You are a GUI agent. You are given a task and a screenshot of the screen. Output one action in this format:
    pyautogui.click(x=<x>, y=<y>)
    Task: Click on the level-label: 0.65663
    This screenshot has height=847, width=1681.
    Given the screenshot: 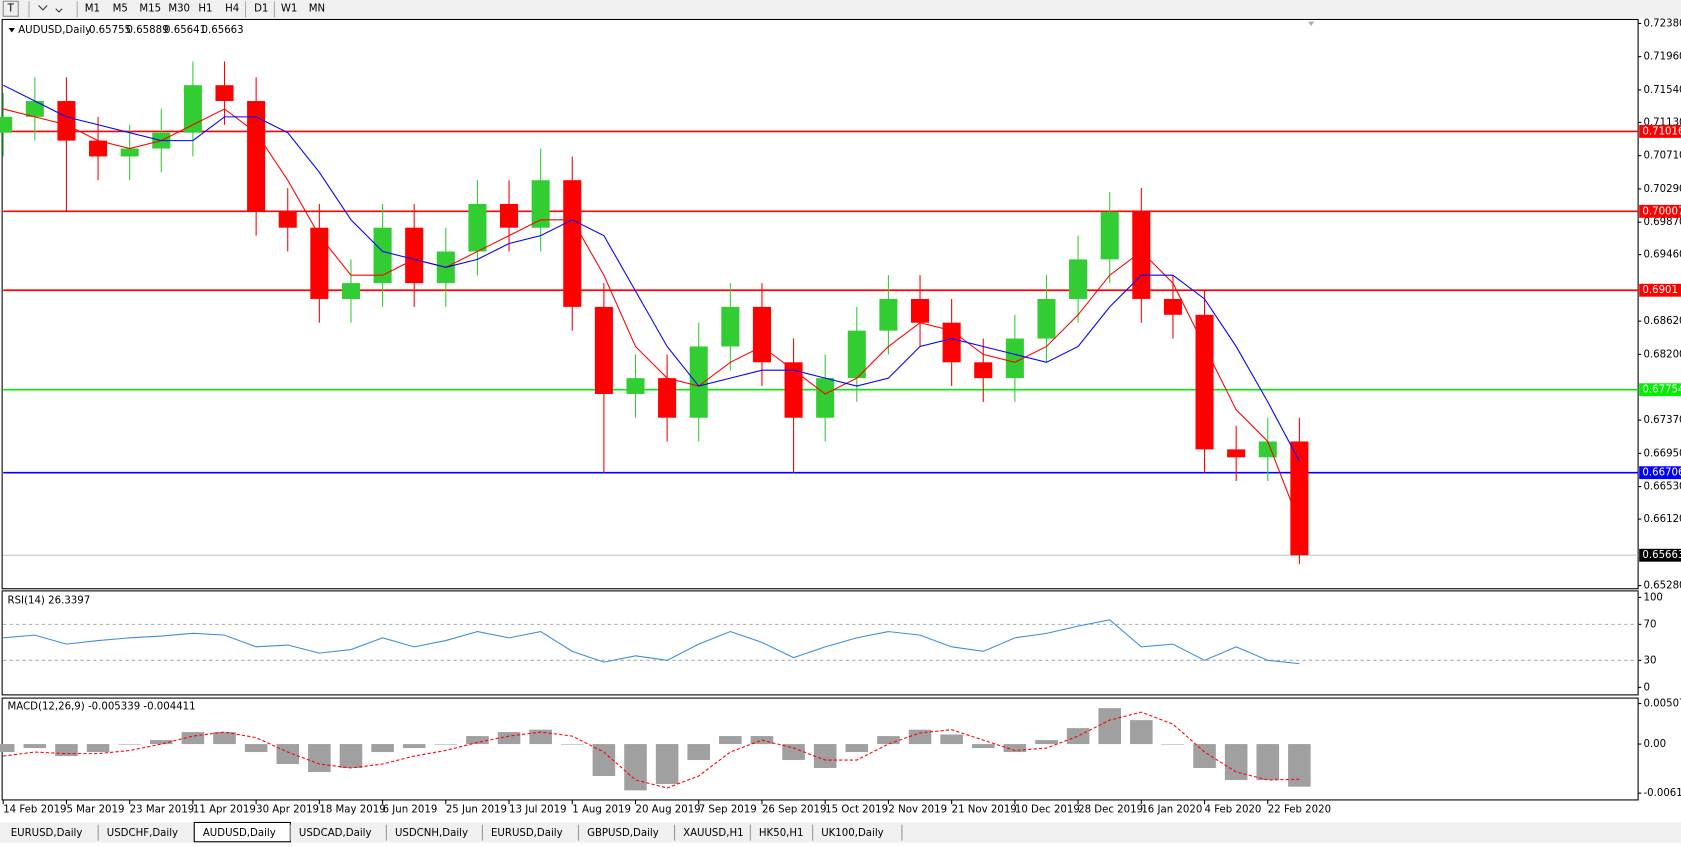 What is the action you would take?
    pyautogui.click(x=1661, y=555)
    